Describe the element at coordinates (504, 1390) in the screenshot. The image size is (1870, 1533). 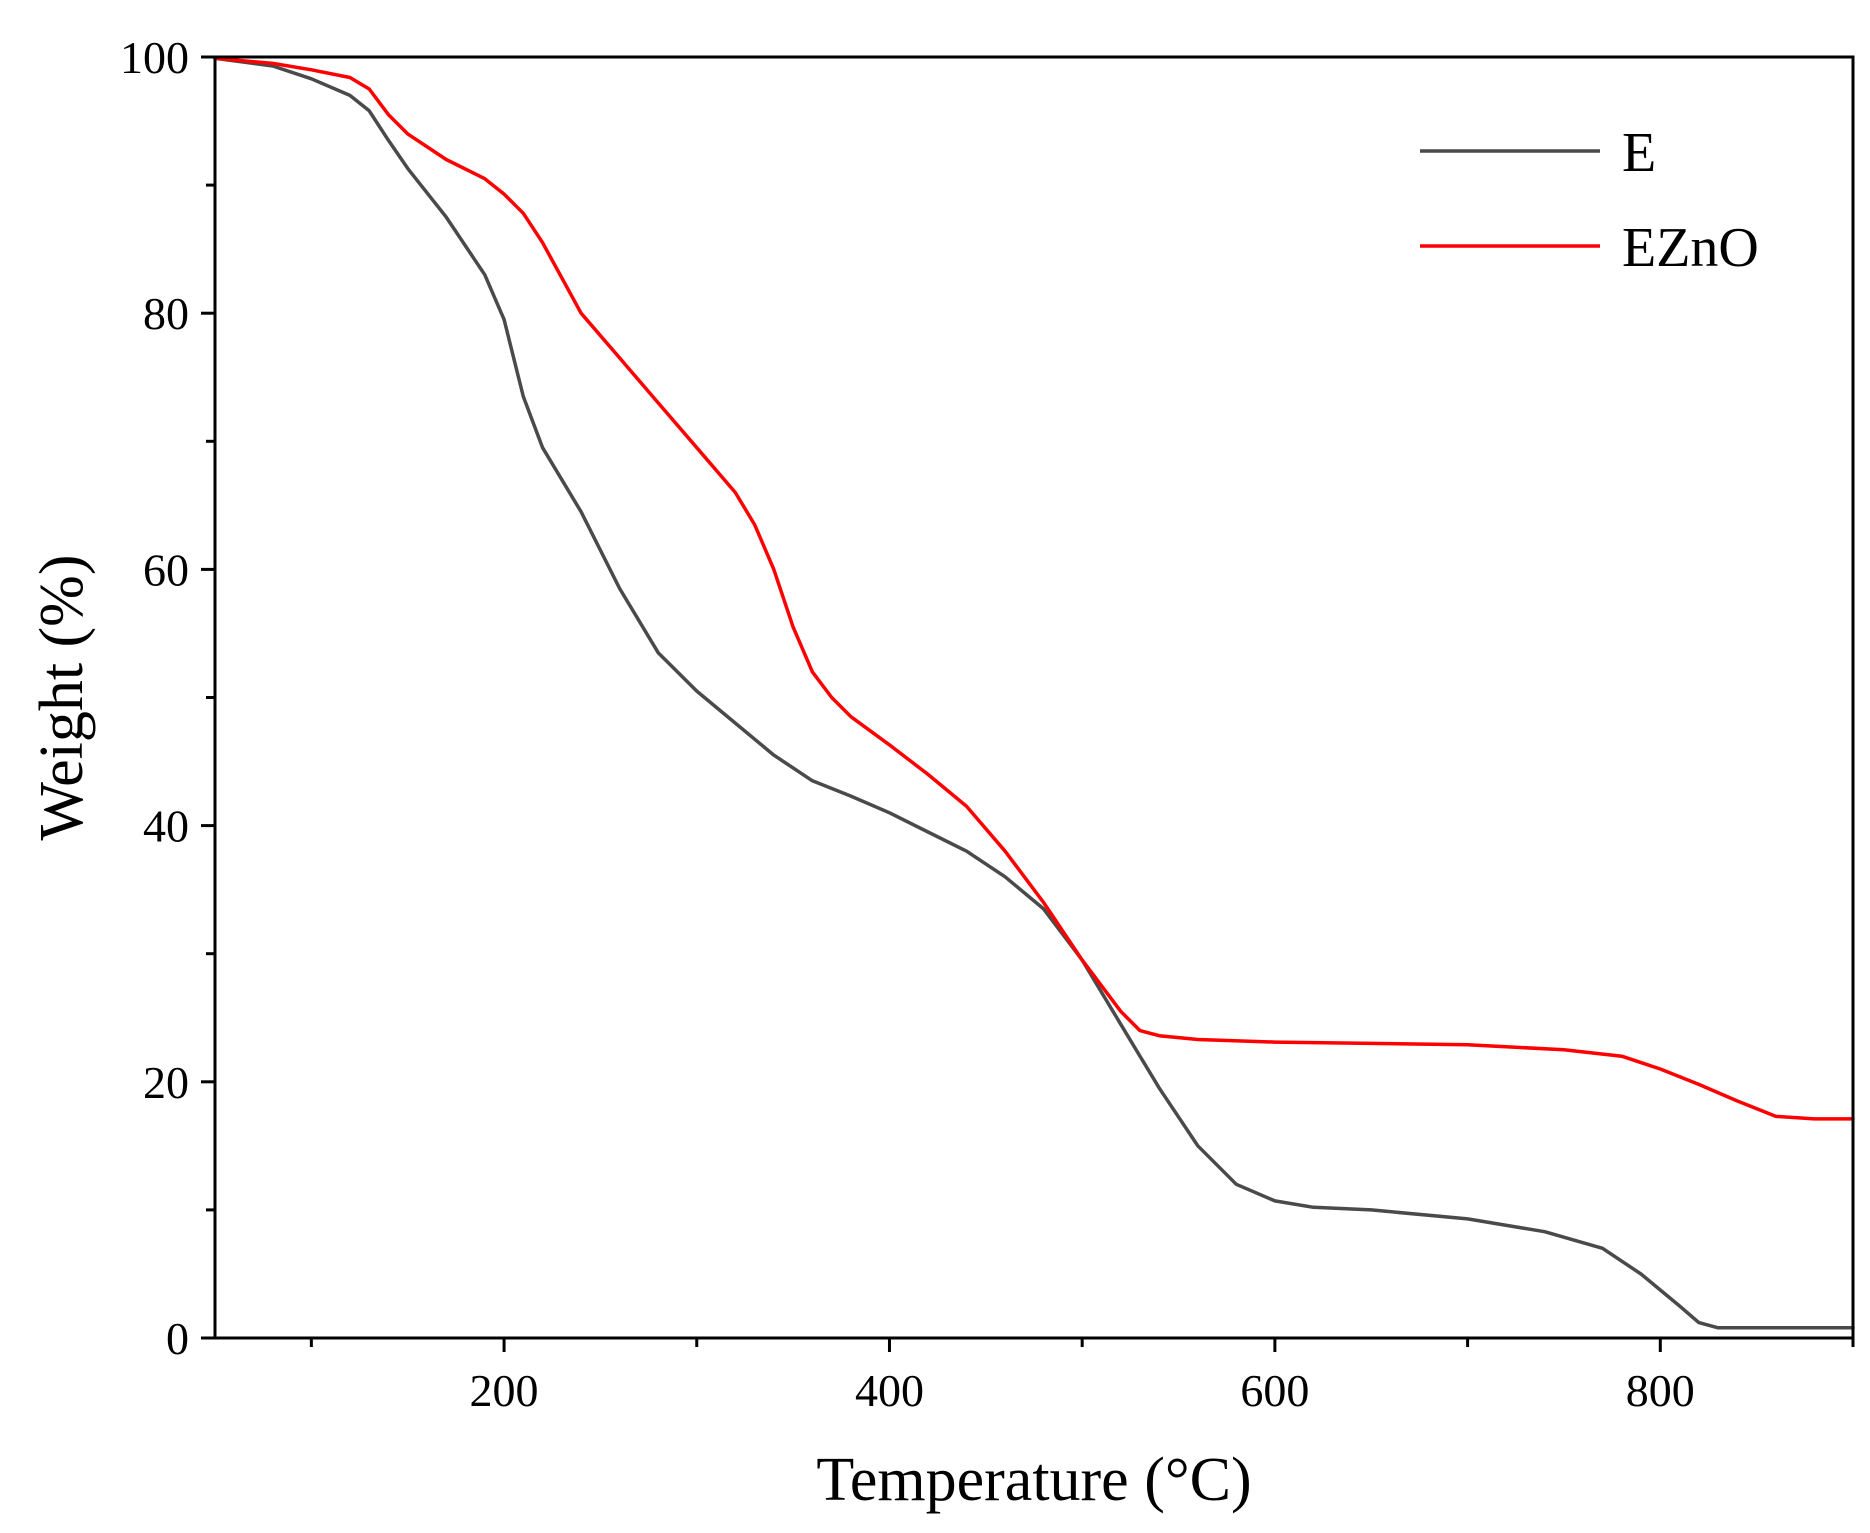
I see `x-tick-label: 200` at that location.